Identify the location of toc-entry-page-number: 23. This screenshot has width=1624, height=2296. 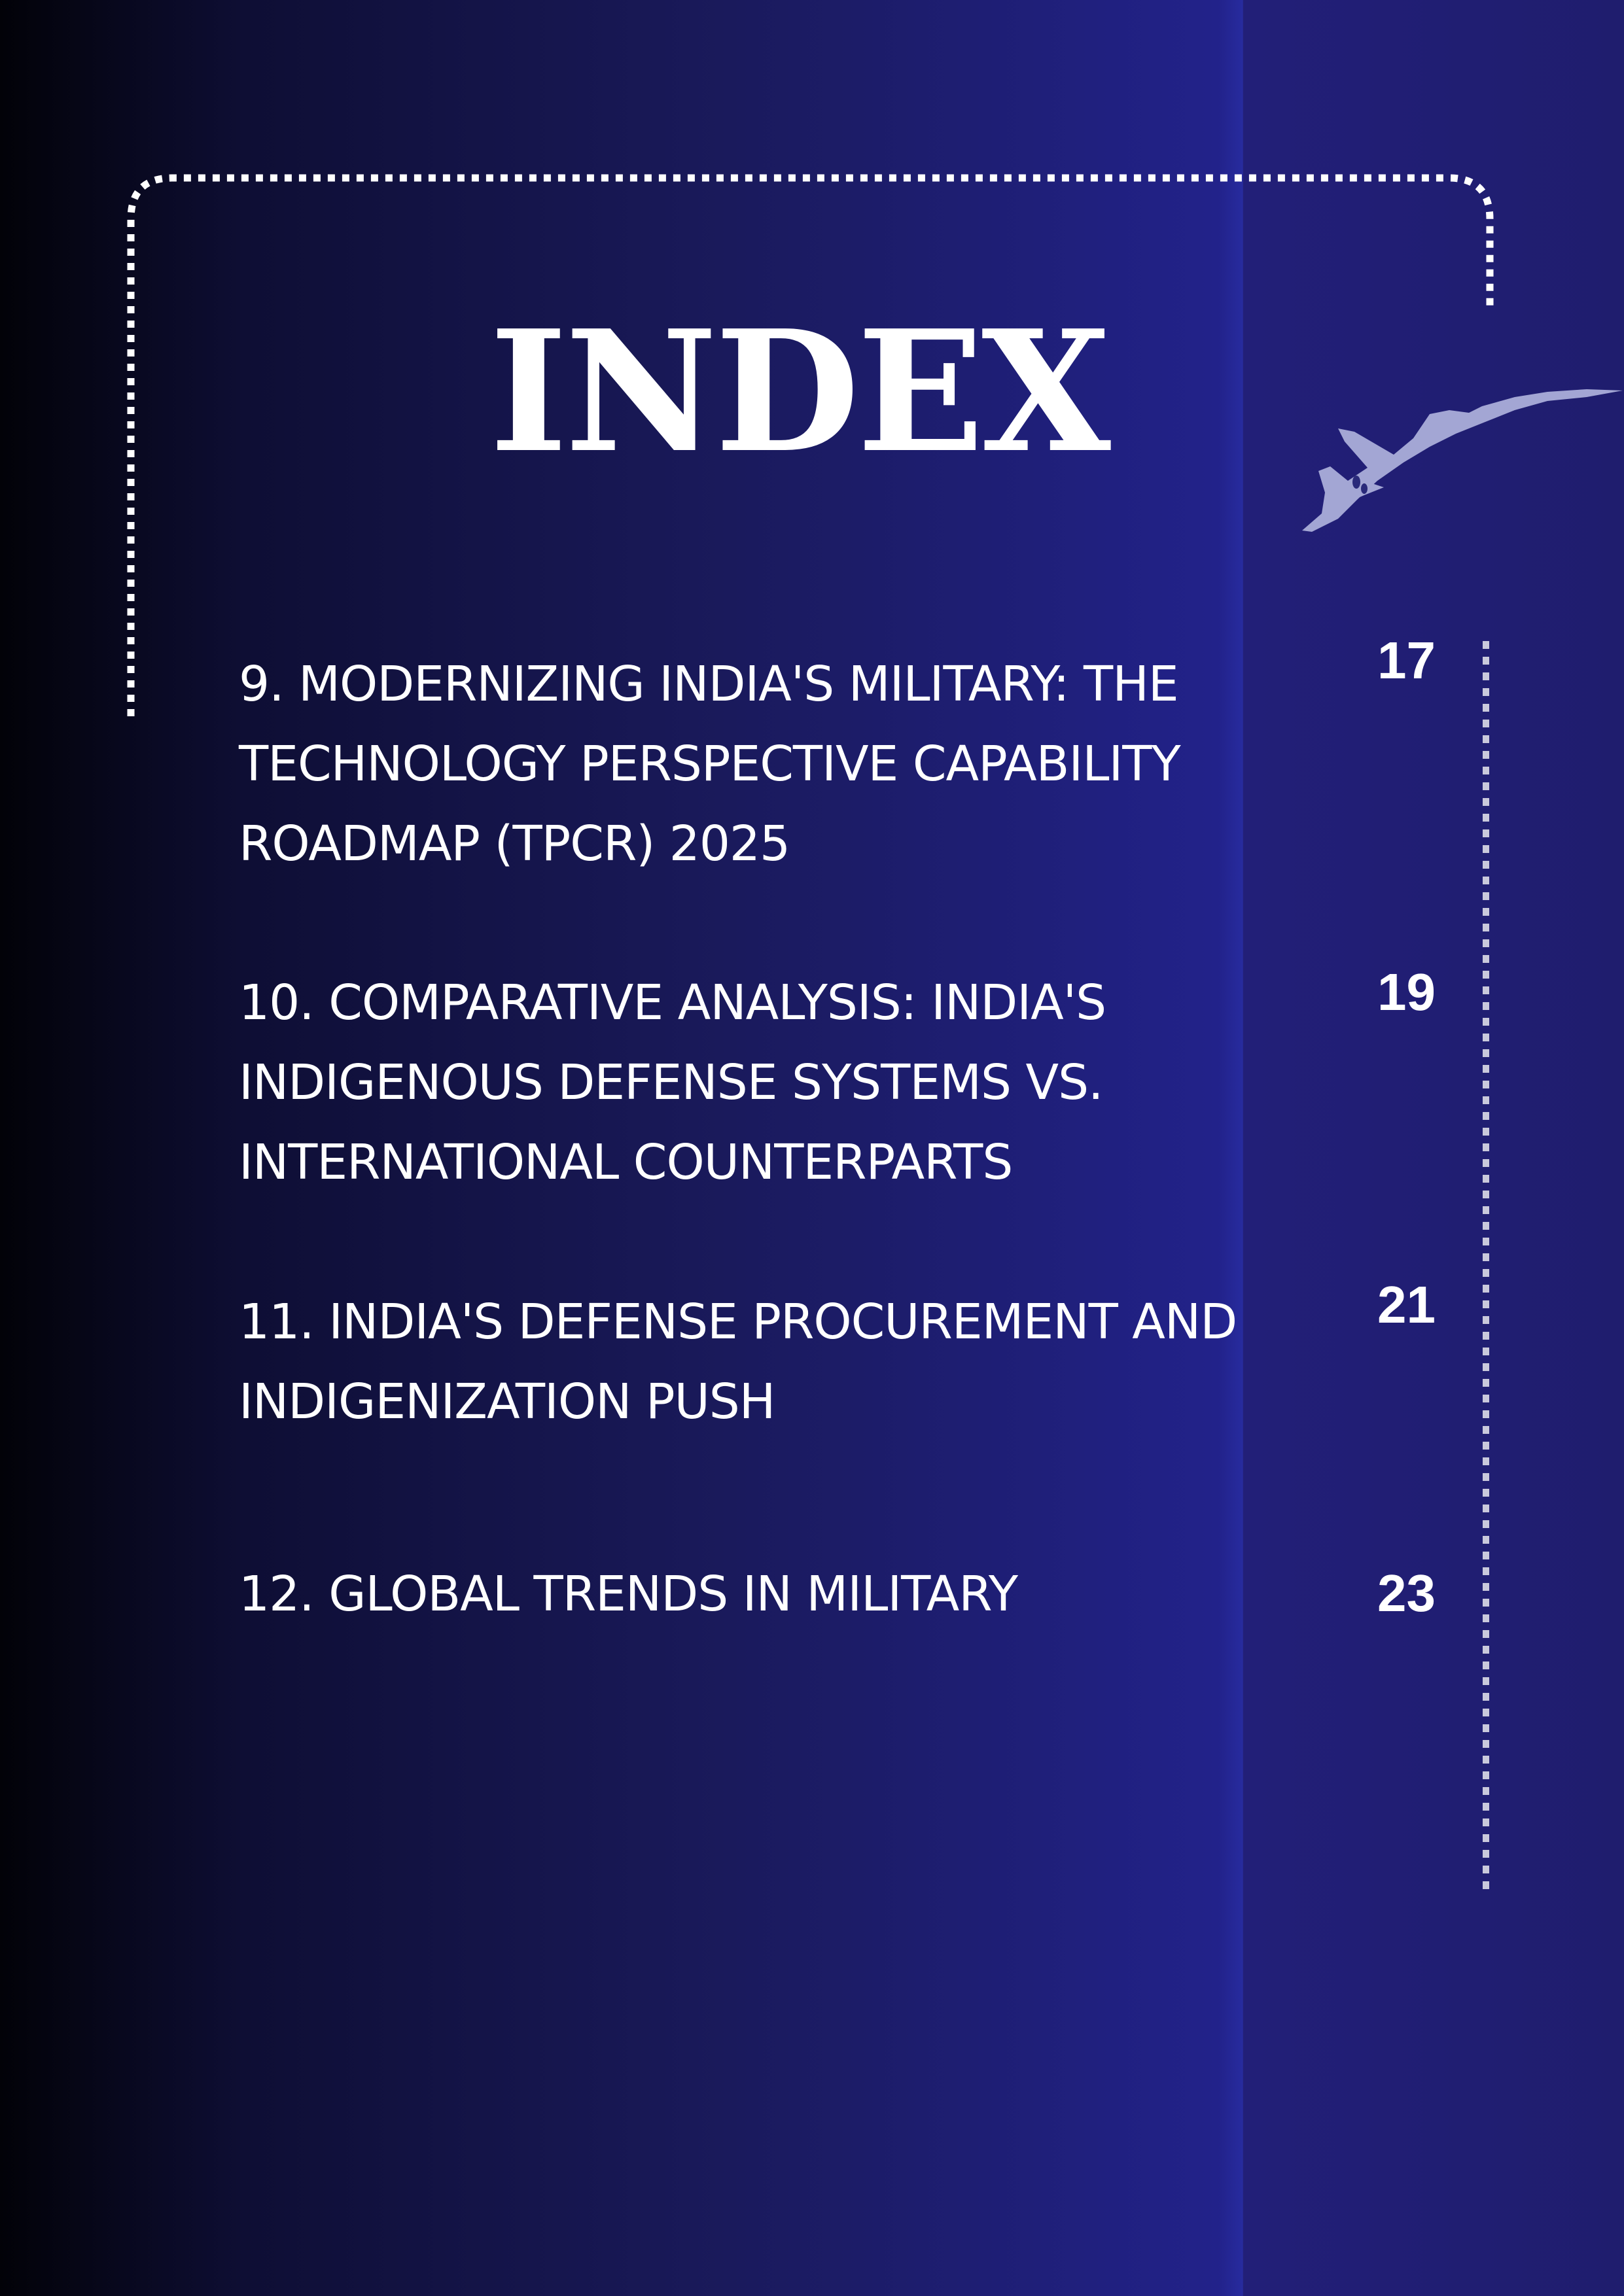
(1406, 1593).